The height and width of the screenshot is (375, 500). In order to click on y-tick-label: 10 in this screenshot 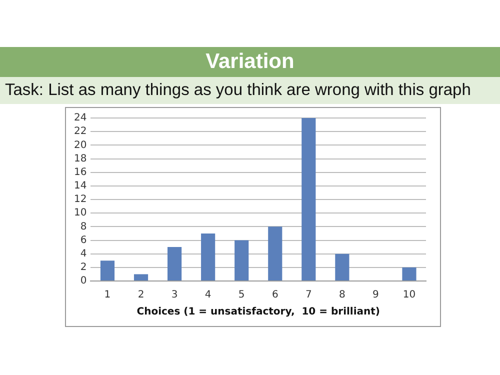, I will do `click(80, 213)`.